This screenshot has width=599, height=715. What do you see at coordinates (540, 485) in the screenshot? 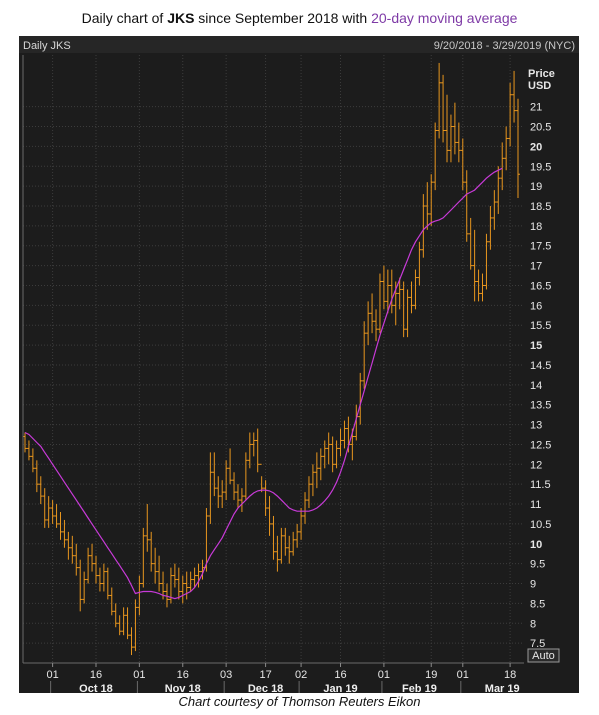
I see `y-tick-label: 11.5` at bounding box center [540, 485].